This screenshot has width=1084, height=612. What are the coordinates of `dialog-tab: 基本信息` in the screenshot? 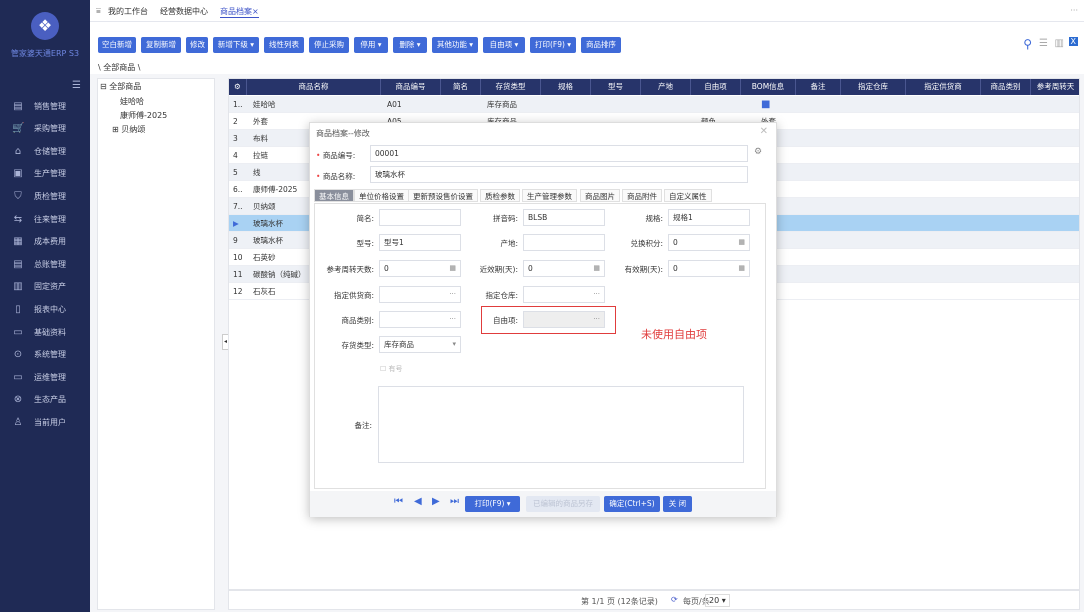 It's located at (334, 195).